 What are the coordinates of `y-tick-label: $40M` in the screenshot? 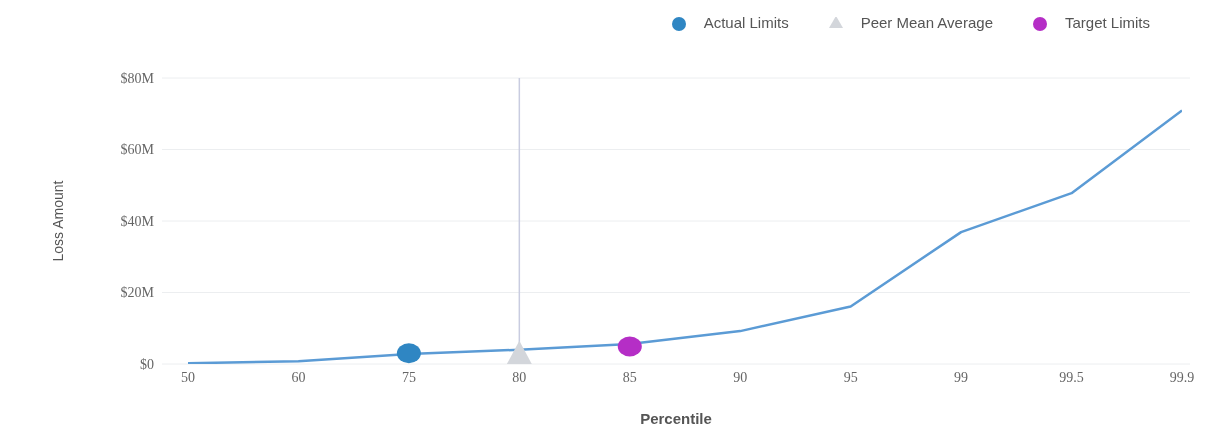 It's located at (137, 221).